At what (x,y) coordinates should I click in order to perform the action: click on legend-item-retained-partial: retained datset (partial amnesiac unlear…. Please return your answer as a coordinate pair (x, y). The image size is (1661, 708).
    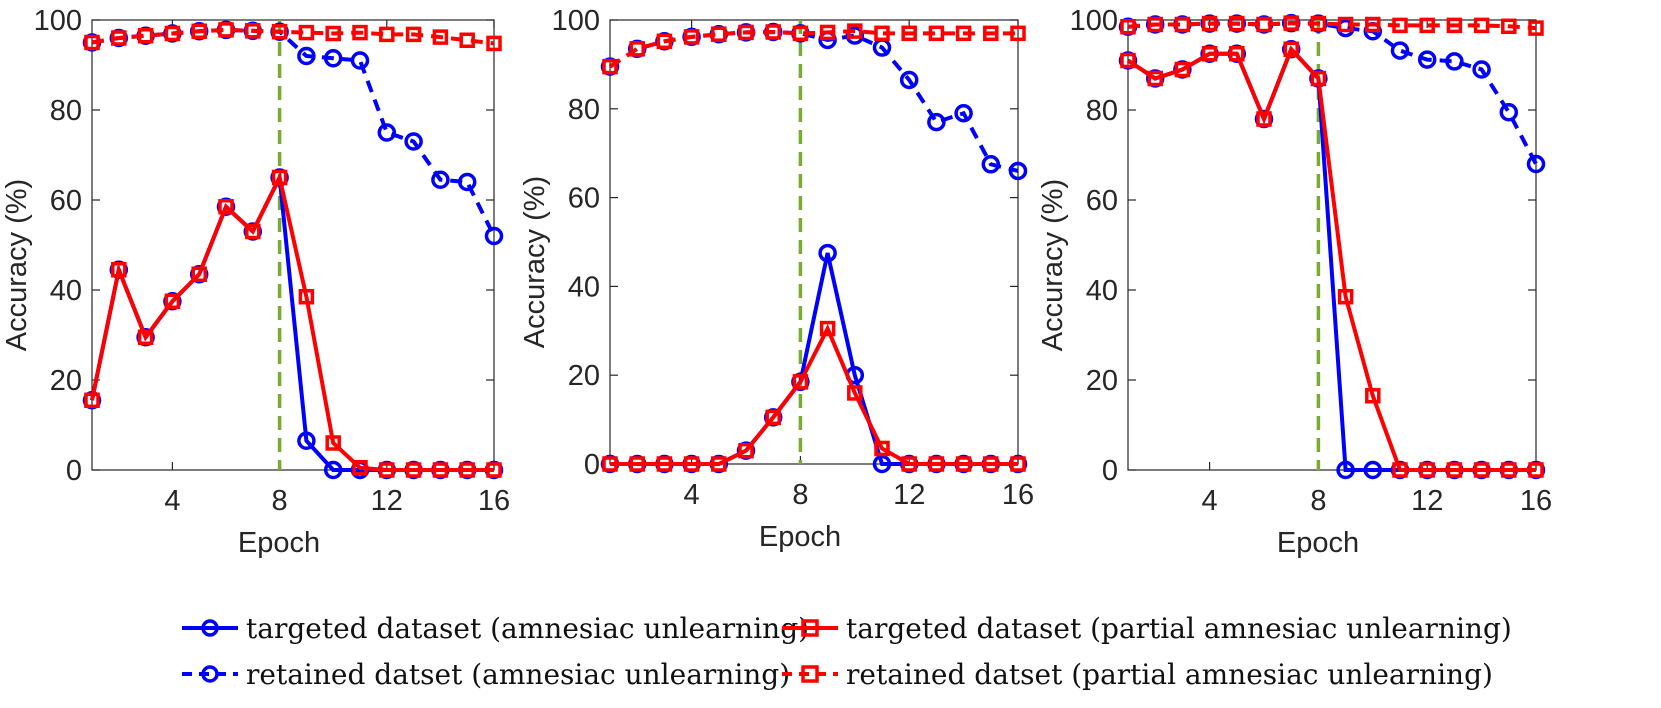
    Looking at the image, I should click on (1136, 674).